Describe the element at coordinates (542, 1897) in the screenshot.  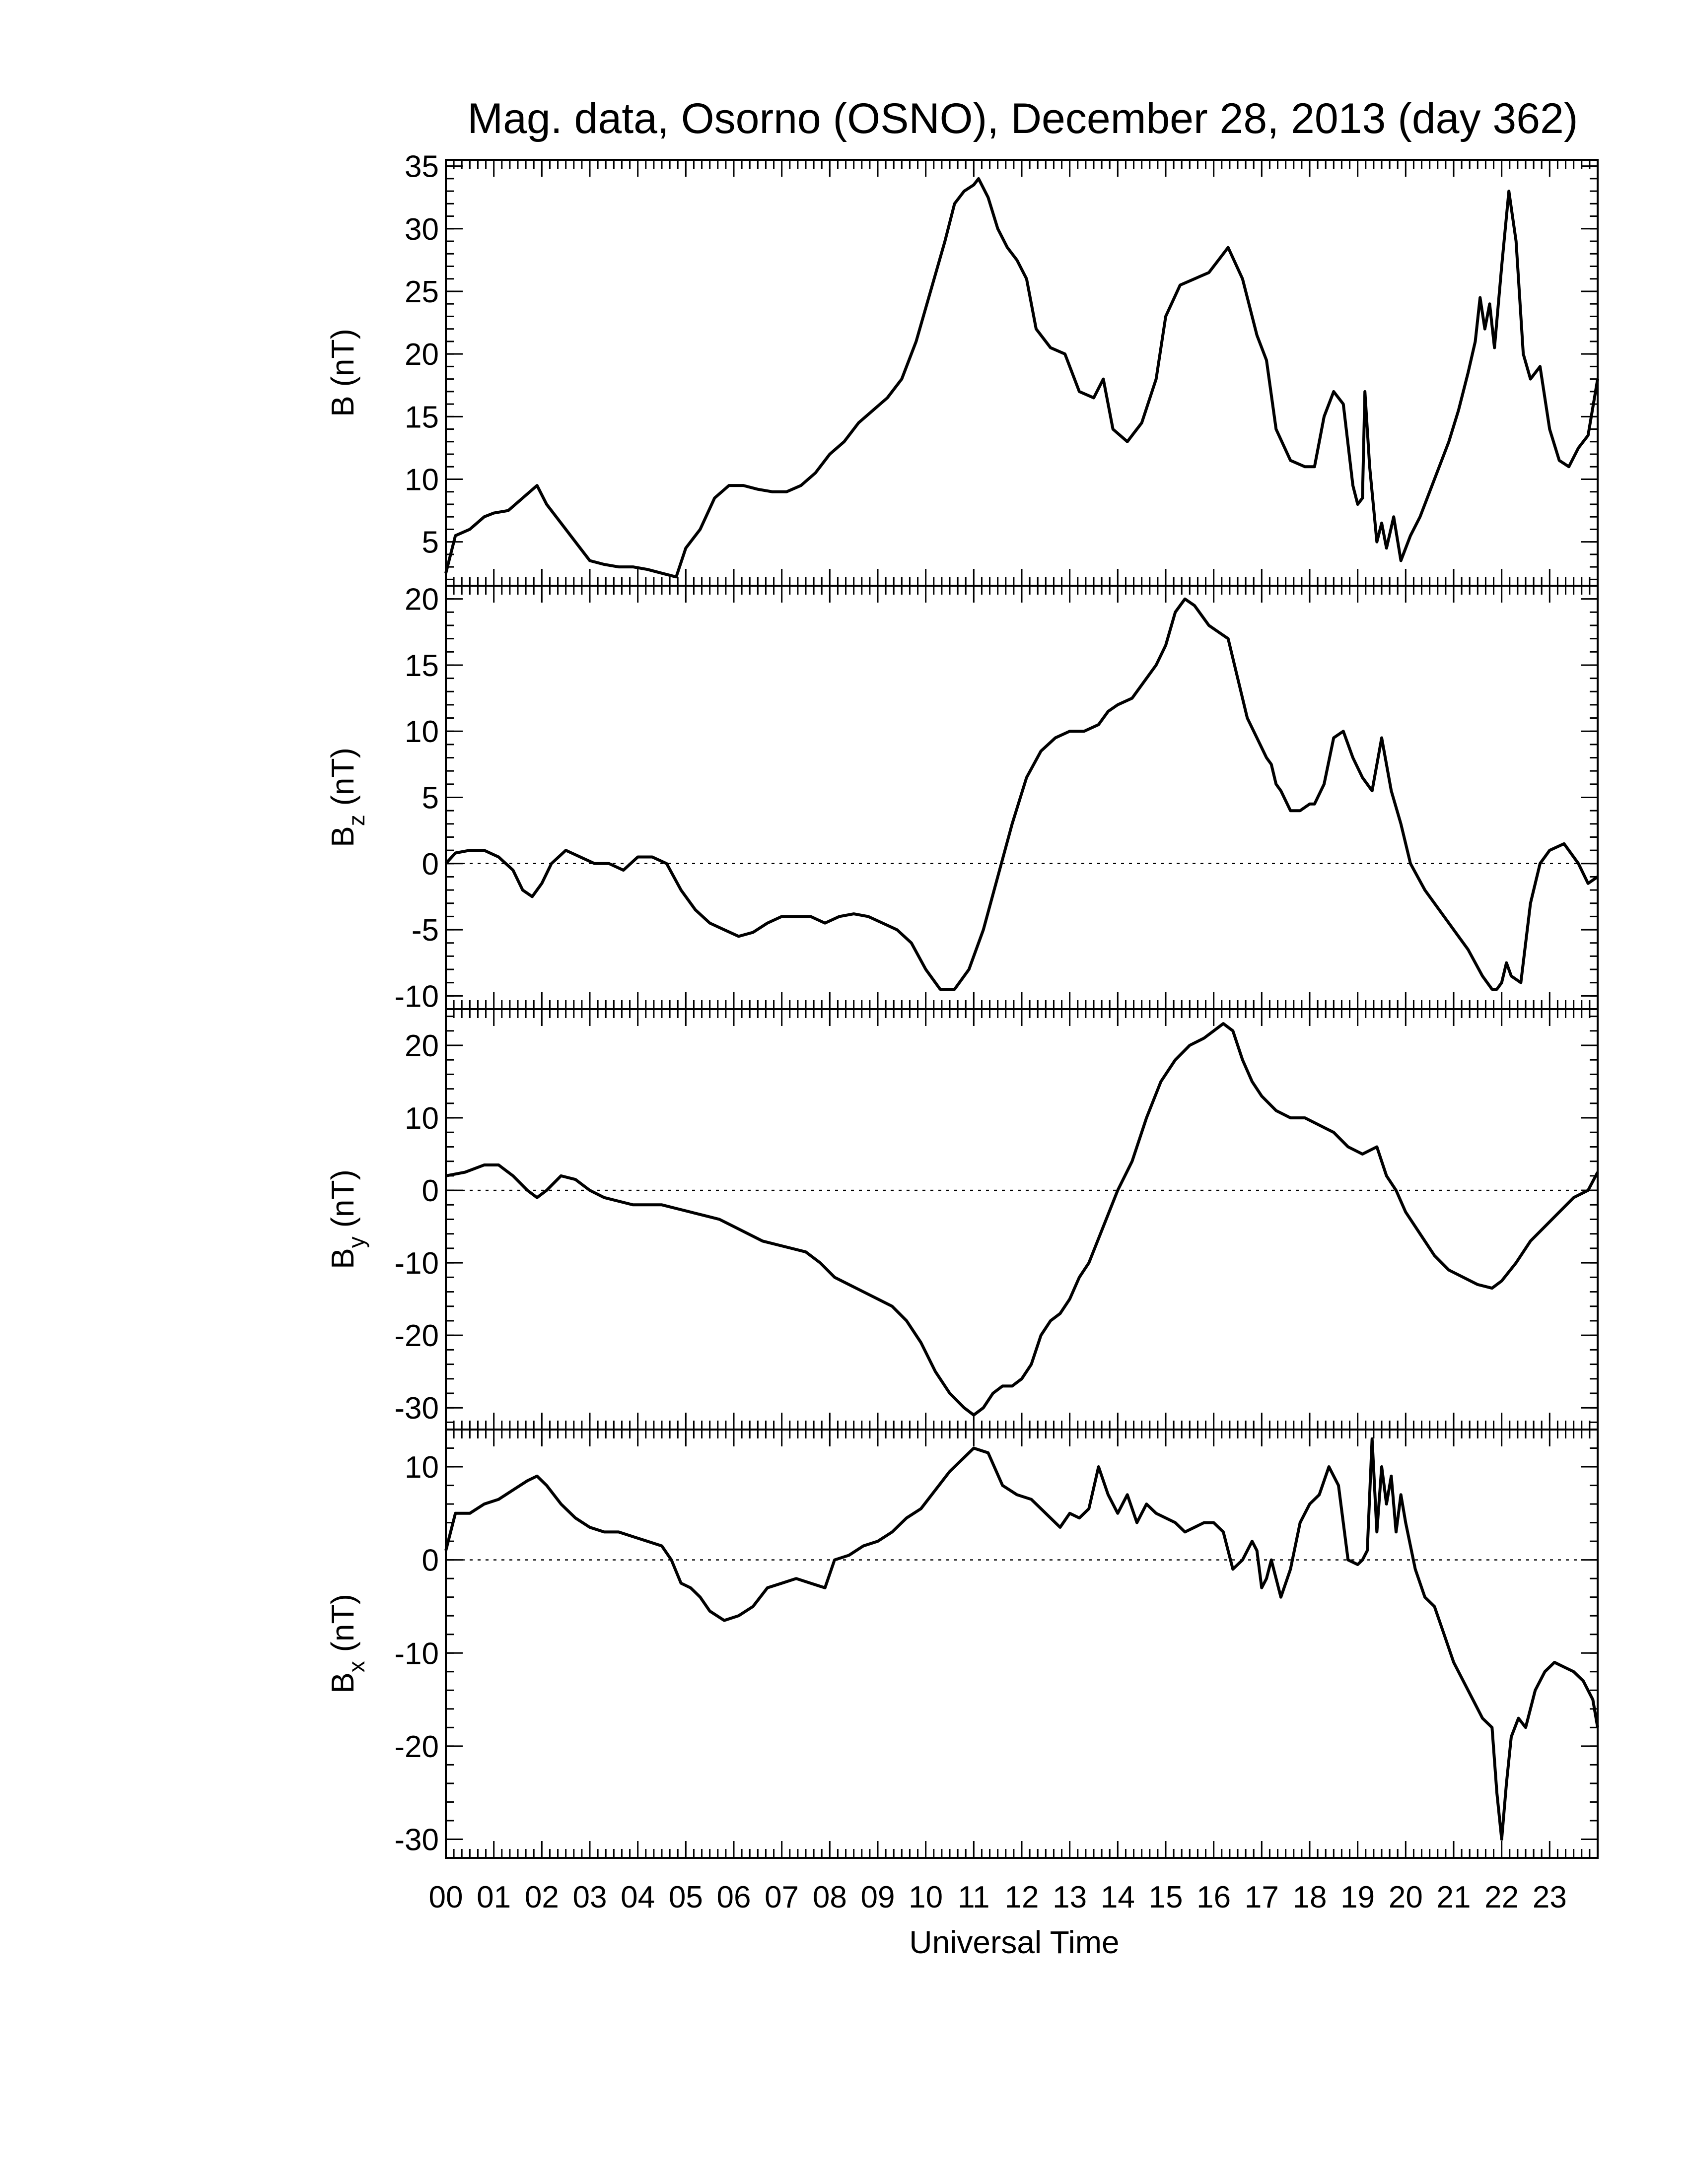
I see `x-tick-label: 02` at that location.